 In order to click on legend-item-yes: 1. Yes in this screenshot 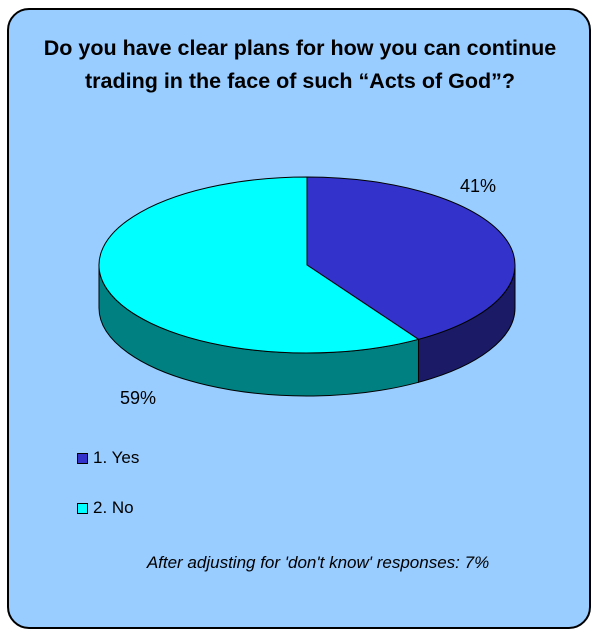, I will do `click(108, 458)`.